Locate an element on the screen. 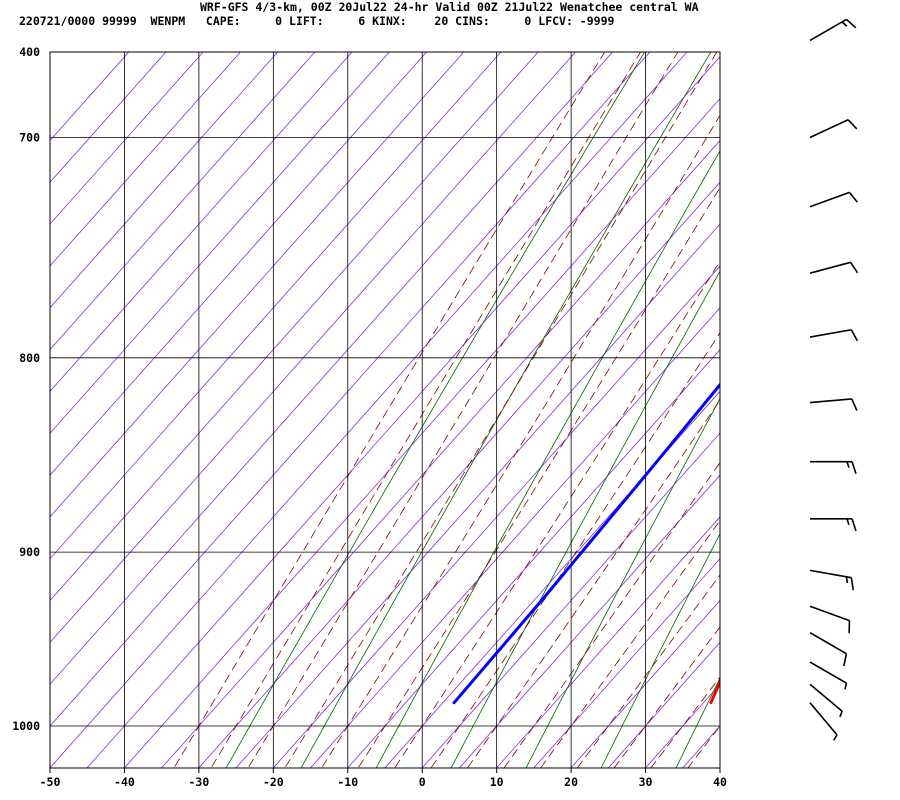  x-tick-label: -30 is located at coordinates (198, 782).